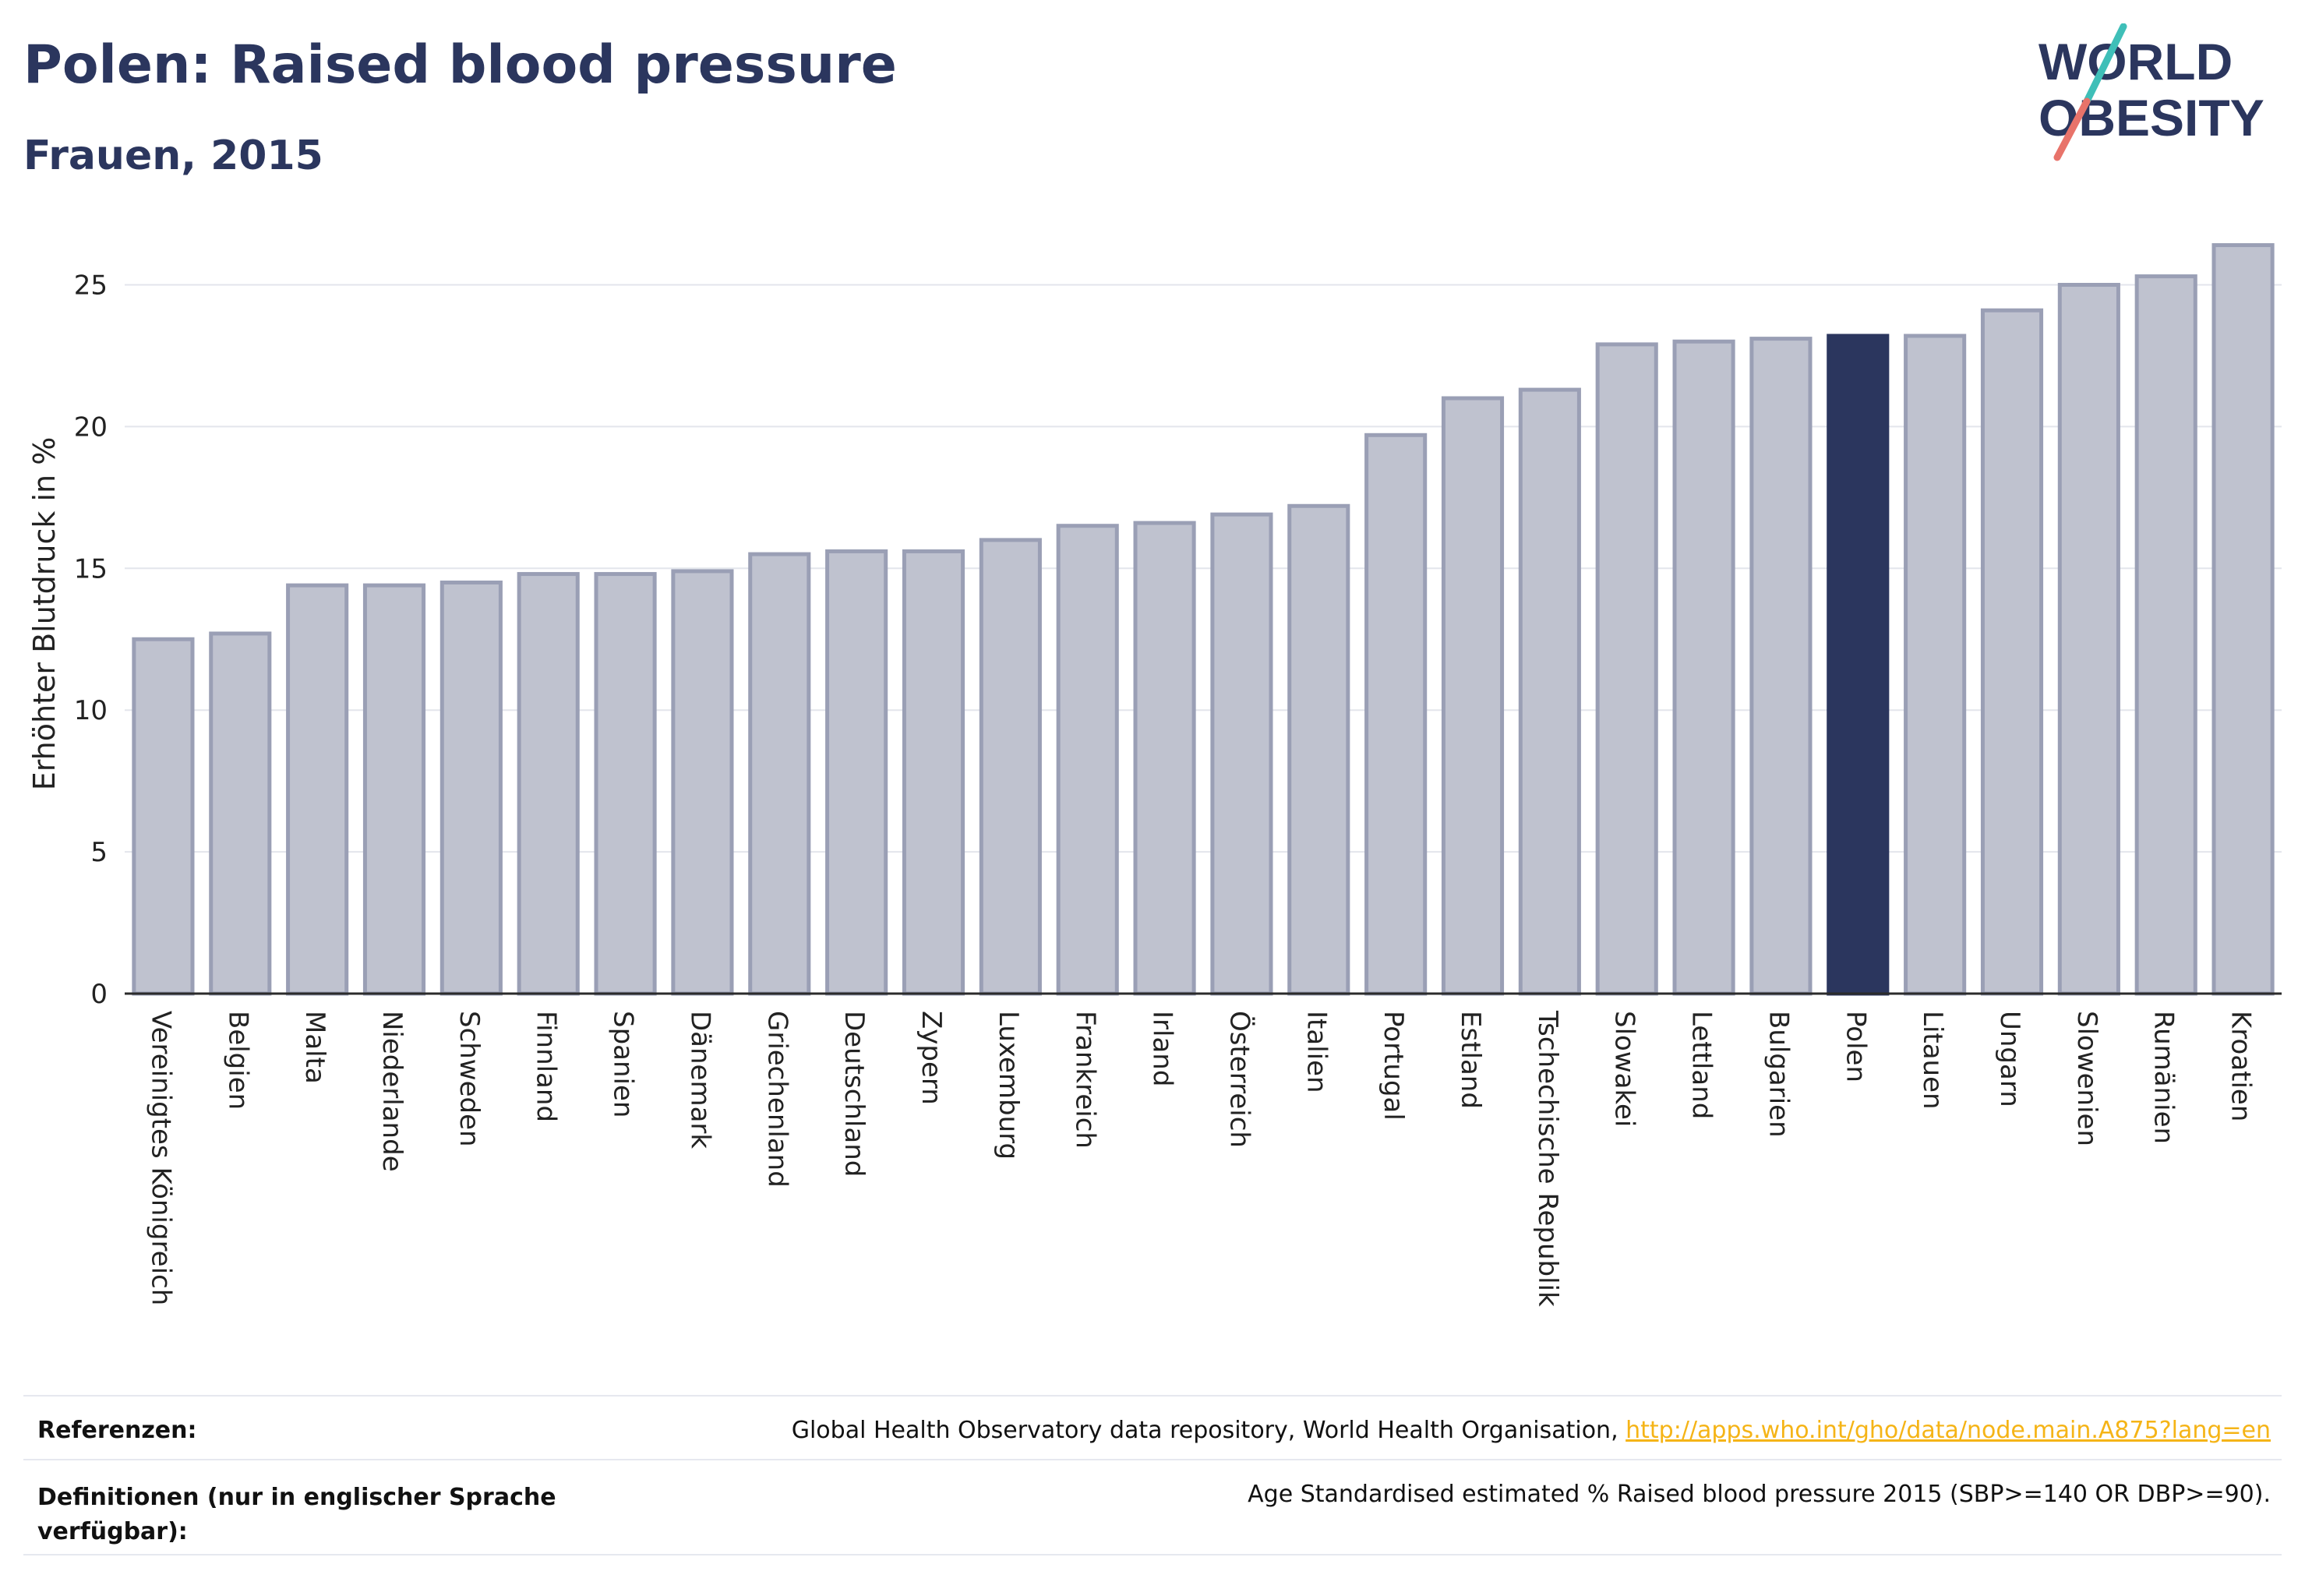  I want to click on x-tick-label: Schweden, so click(469, 1079).